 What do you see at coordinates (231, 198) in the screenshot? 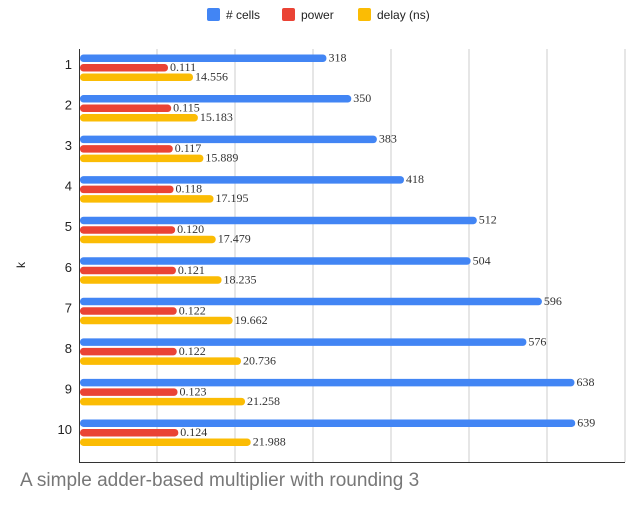
I see `data-label: 17.195` at bounding box center [231, 198].